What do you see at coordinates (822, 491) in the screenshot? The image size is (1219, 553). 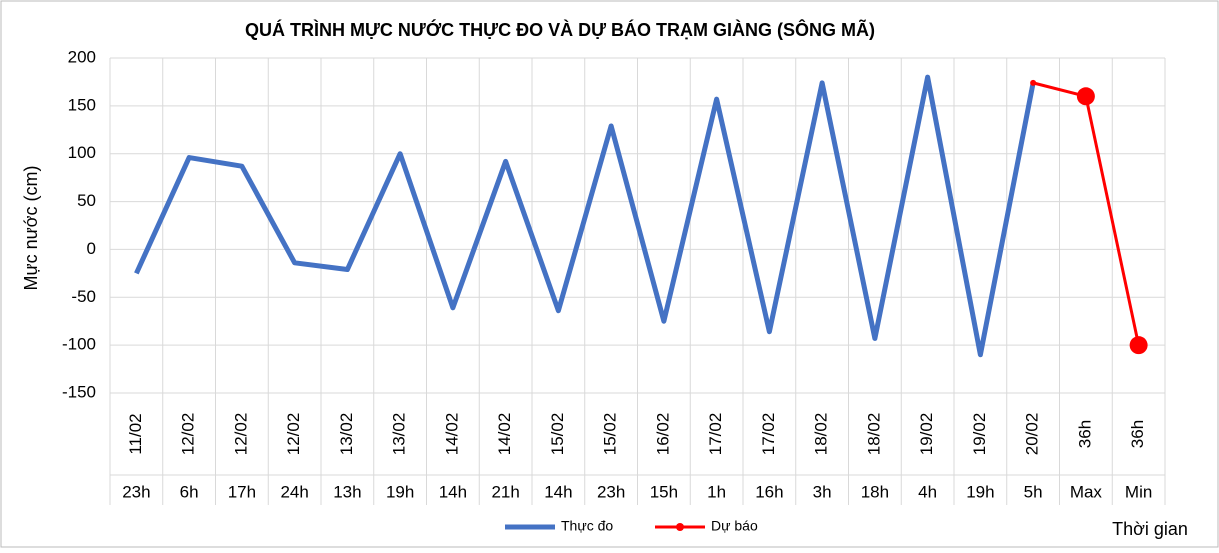 I see `x-tick-label: 3h` at bounding box center [822, 491].